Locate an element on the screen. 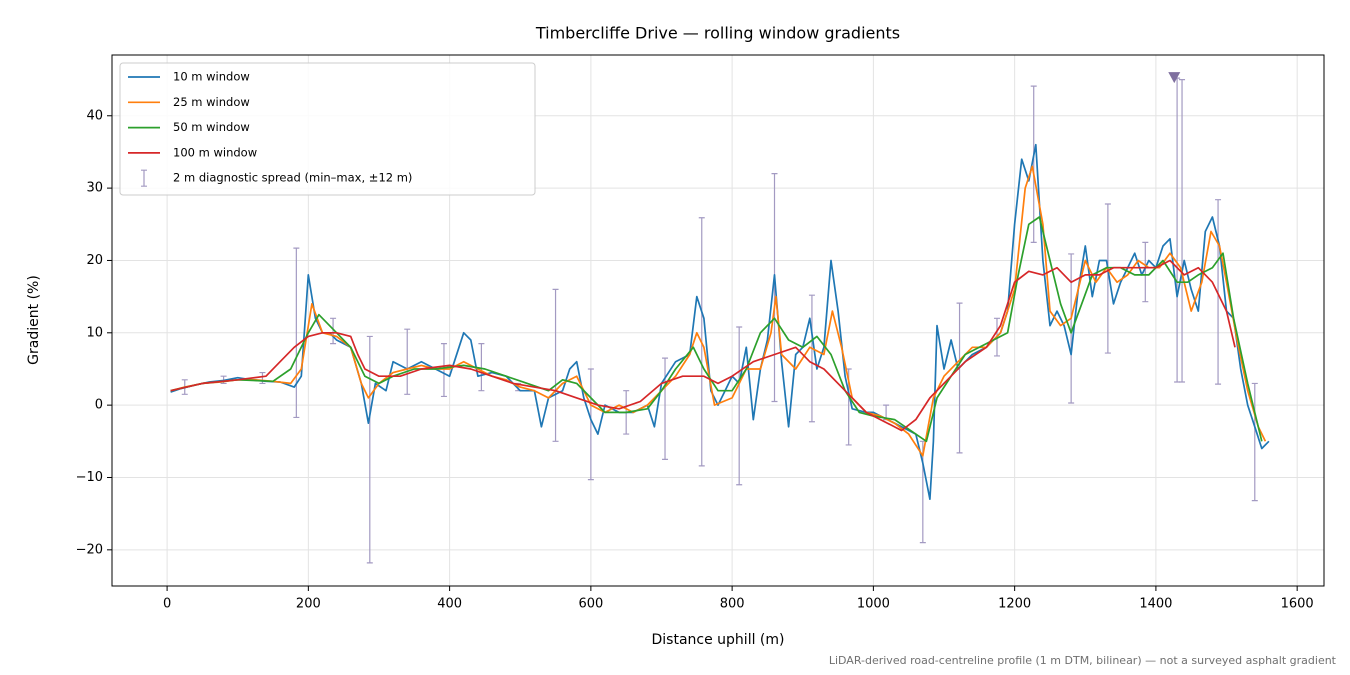 This screenshot has height=675, width=1350. legend-frame is located at coordinates (327, 129).